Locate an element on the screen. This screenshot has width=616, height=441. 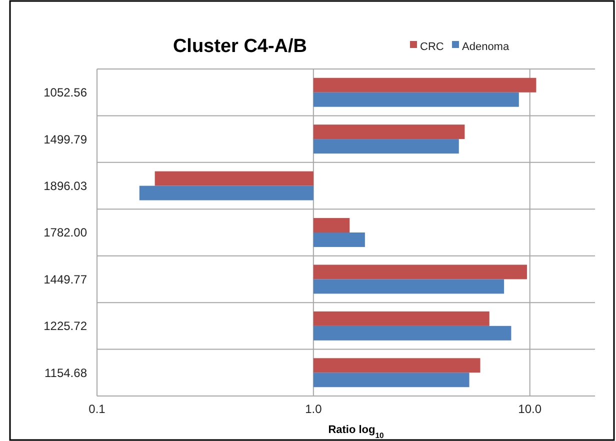
y-tick-label: 1782.00 is located at coordinates (66, 233).